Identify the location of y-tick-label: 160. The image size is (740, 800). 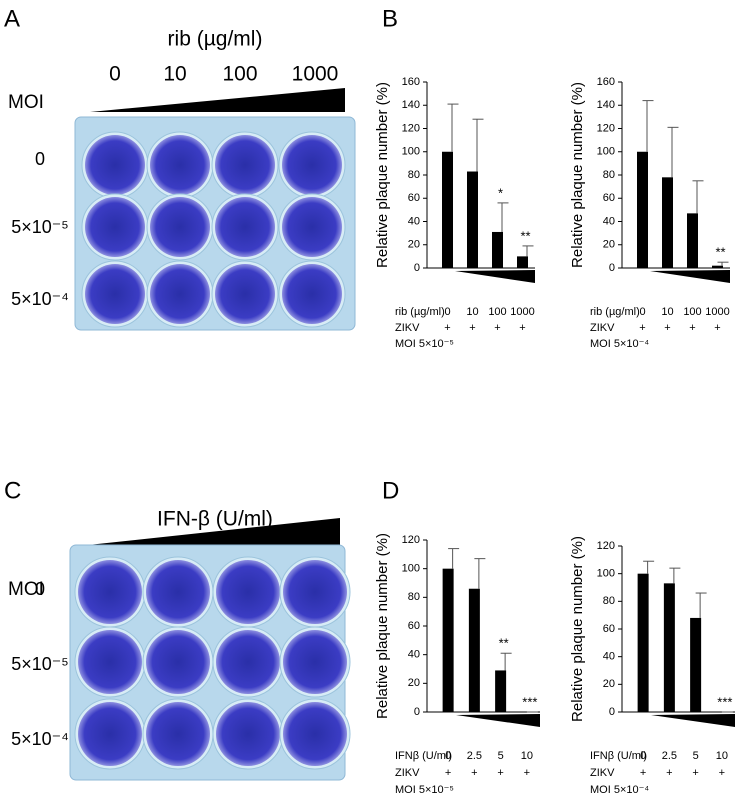
(606, 82).